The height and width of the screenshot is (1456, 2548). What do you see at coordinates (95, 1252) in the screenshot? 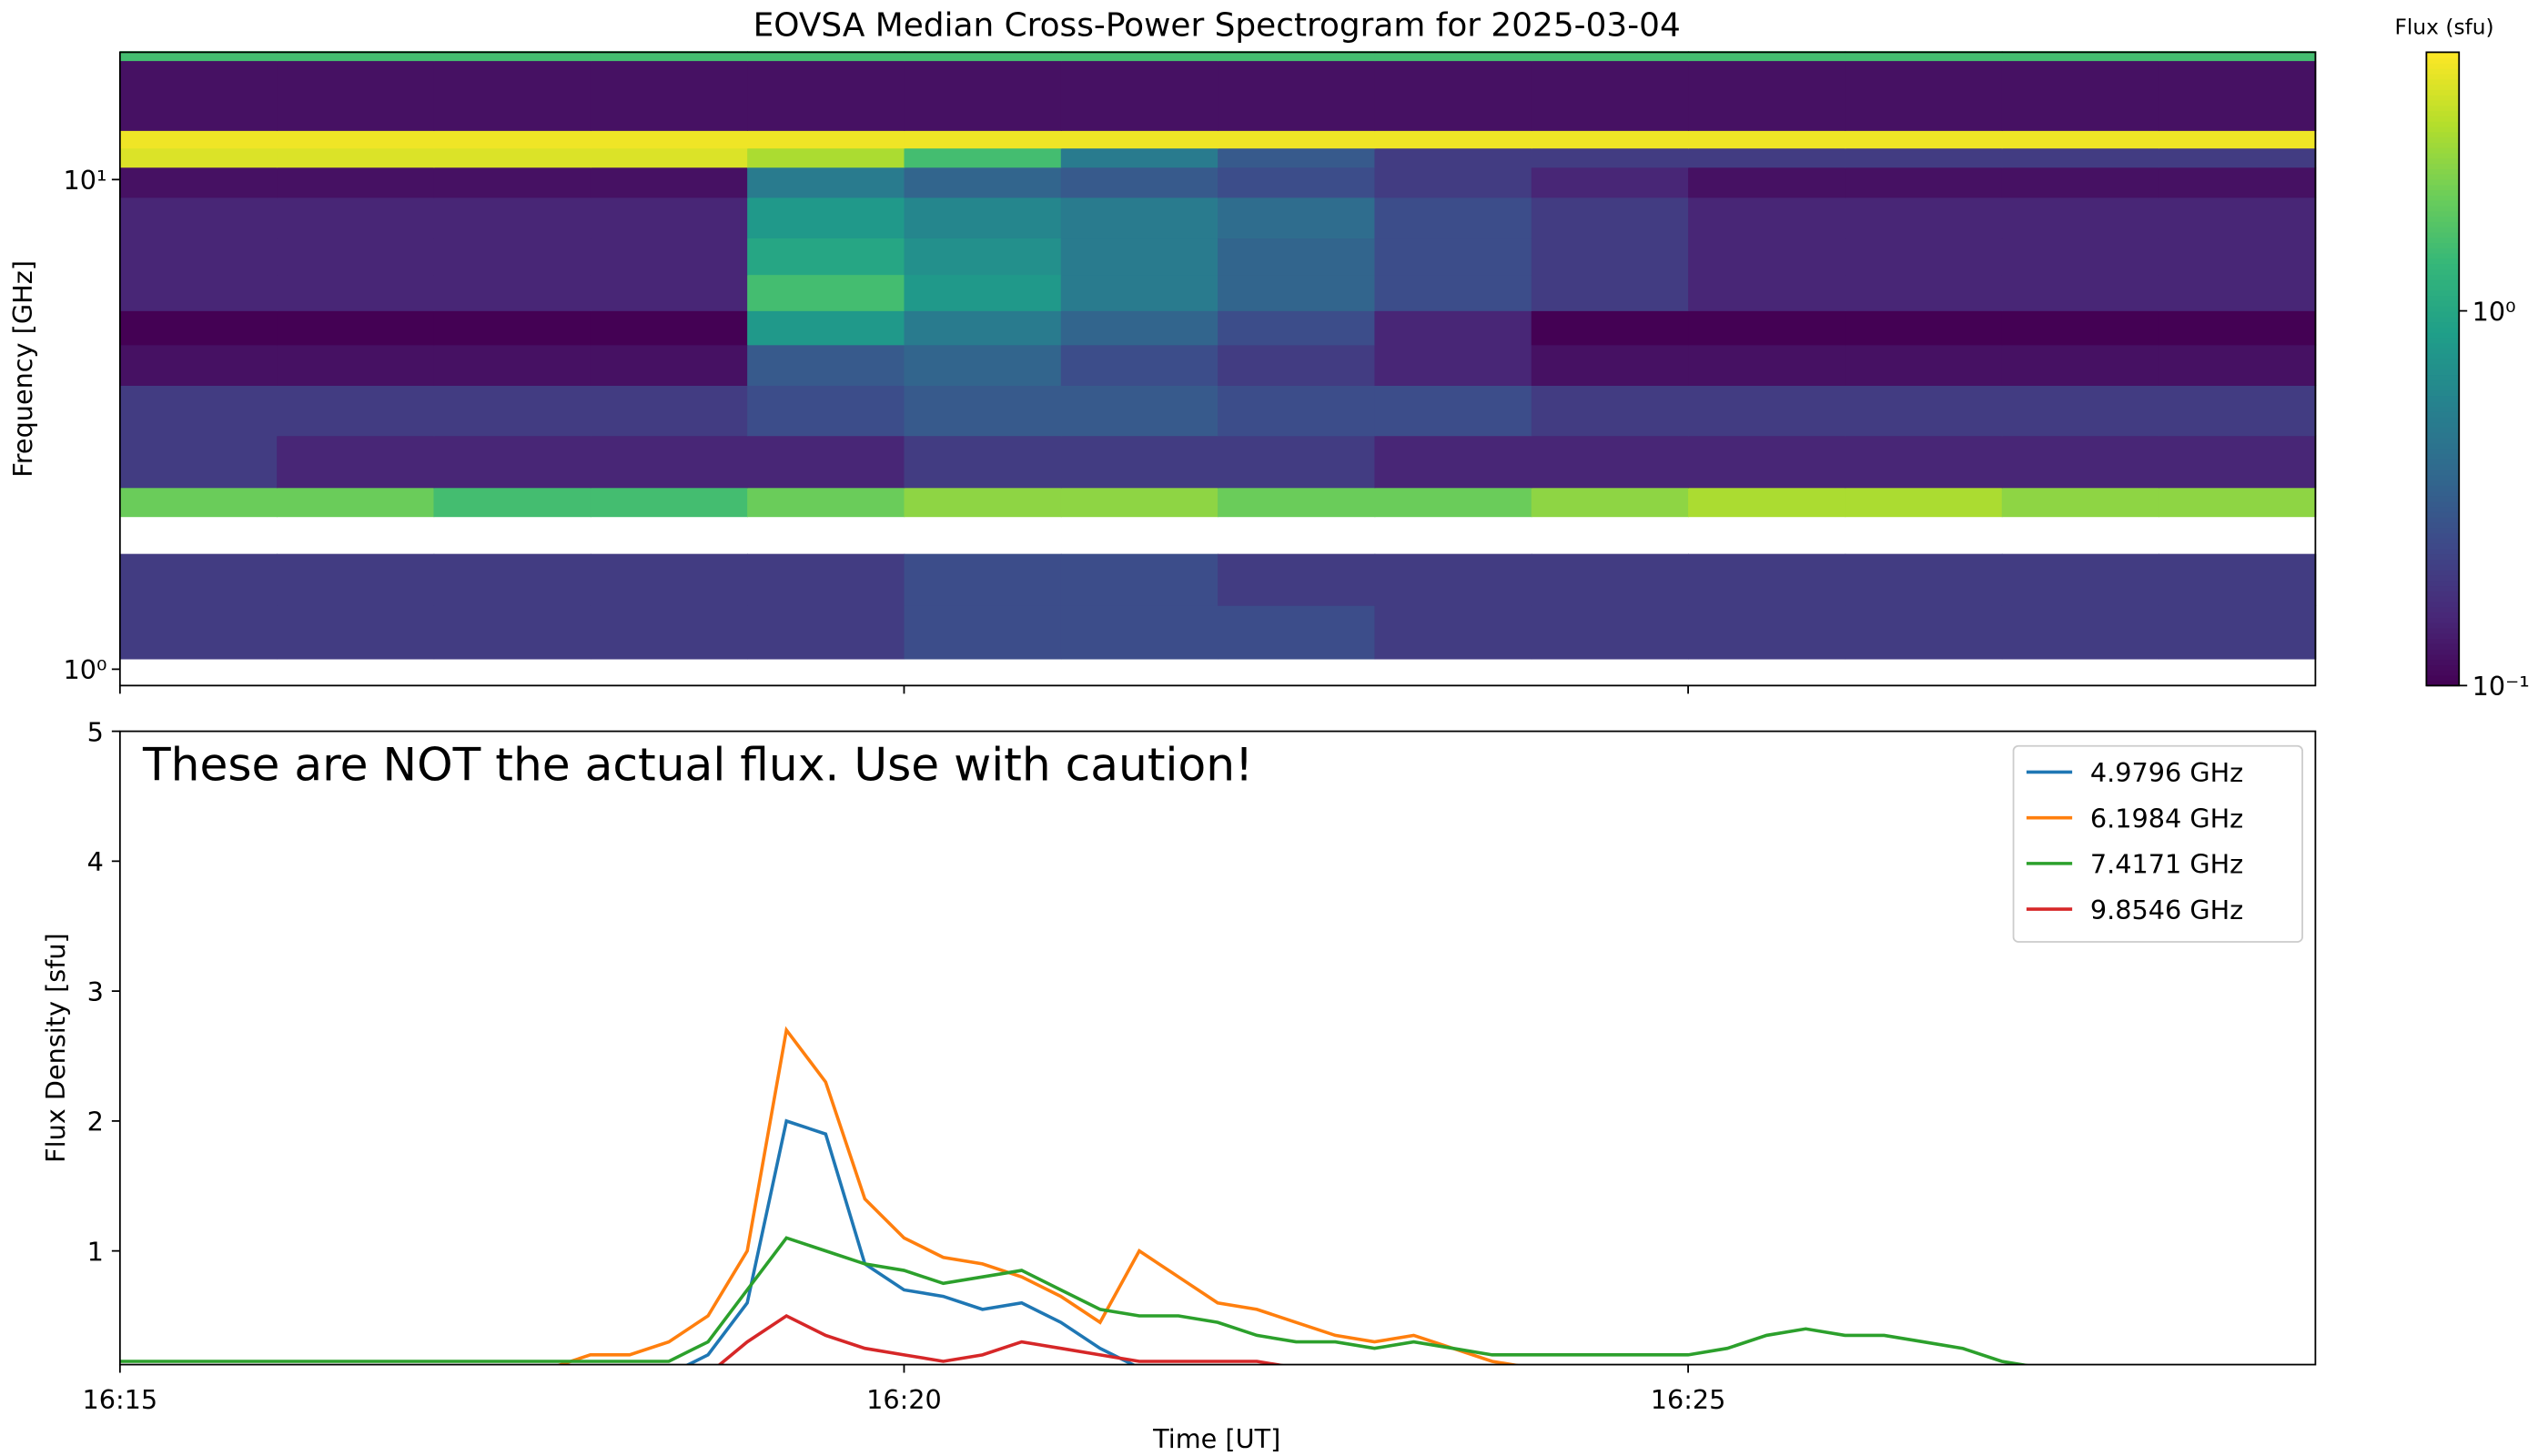
I see `y-tick-label: 1` at bounding box center [95, 1252].